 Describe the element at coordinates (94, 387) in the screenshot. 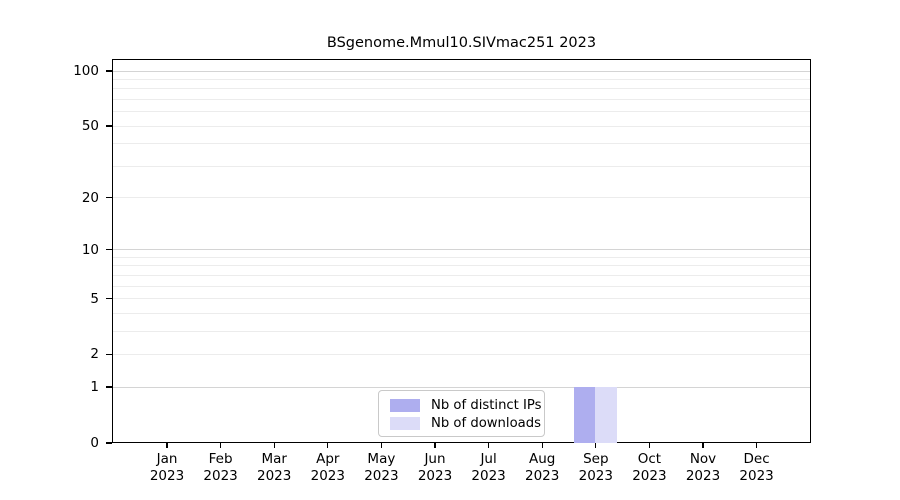

I see `y-tick-label: 1` at that location.